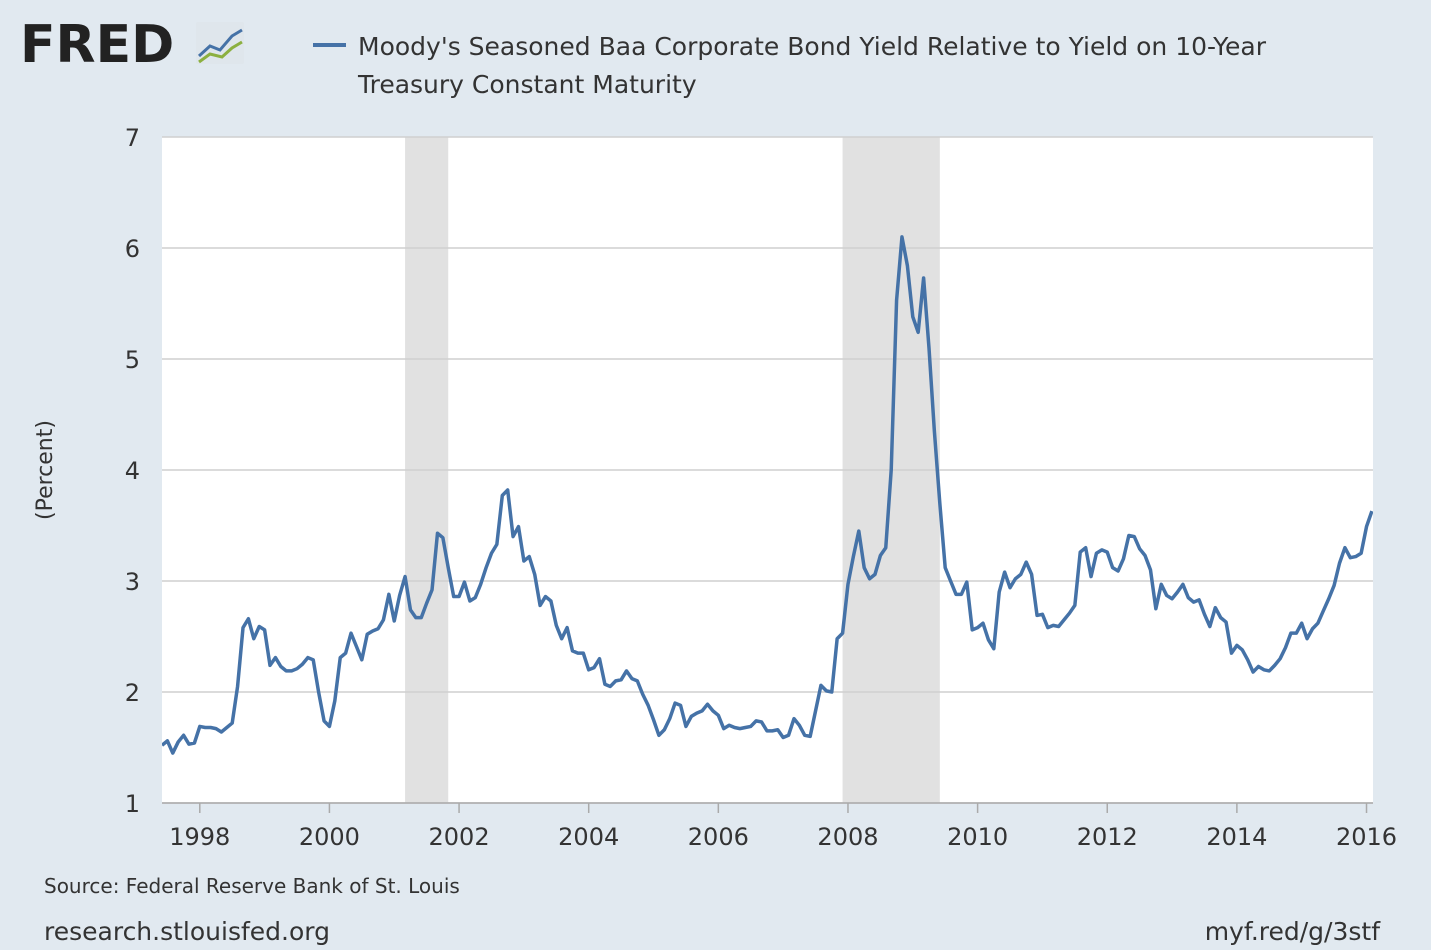 This screenshot has height=950, width=1431. Describe the element at coordinates (1293, 931) in the screenshot. I see `short-url: myf.red/g/3stf` at that location.